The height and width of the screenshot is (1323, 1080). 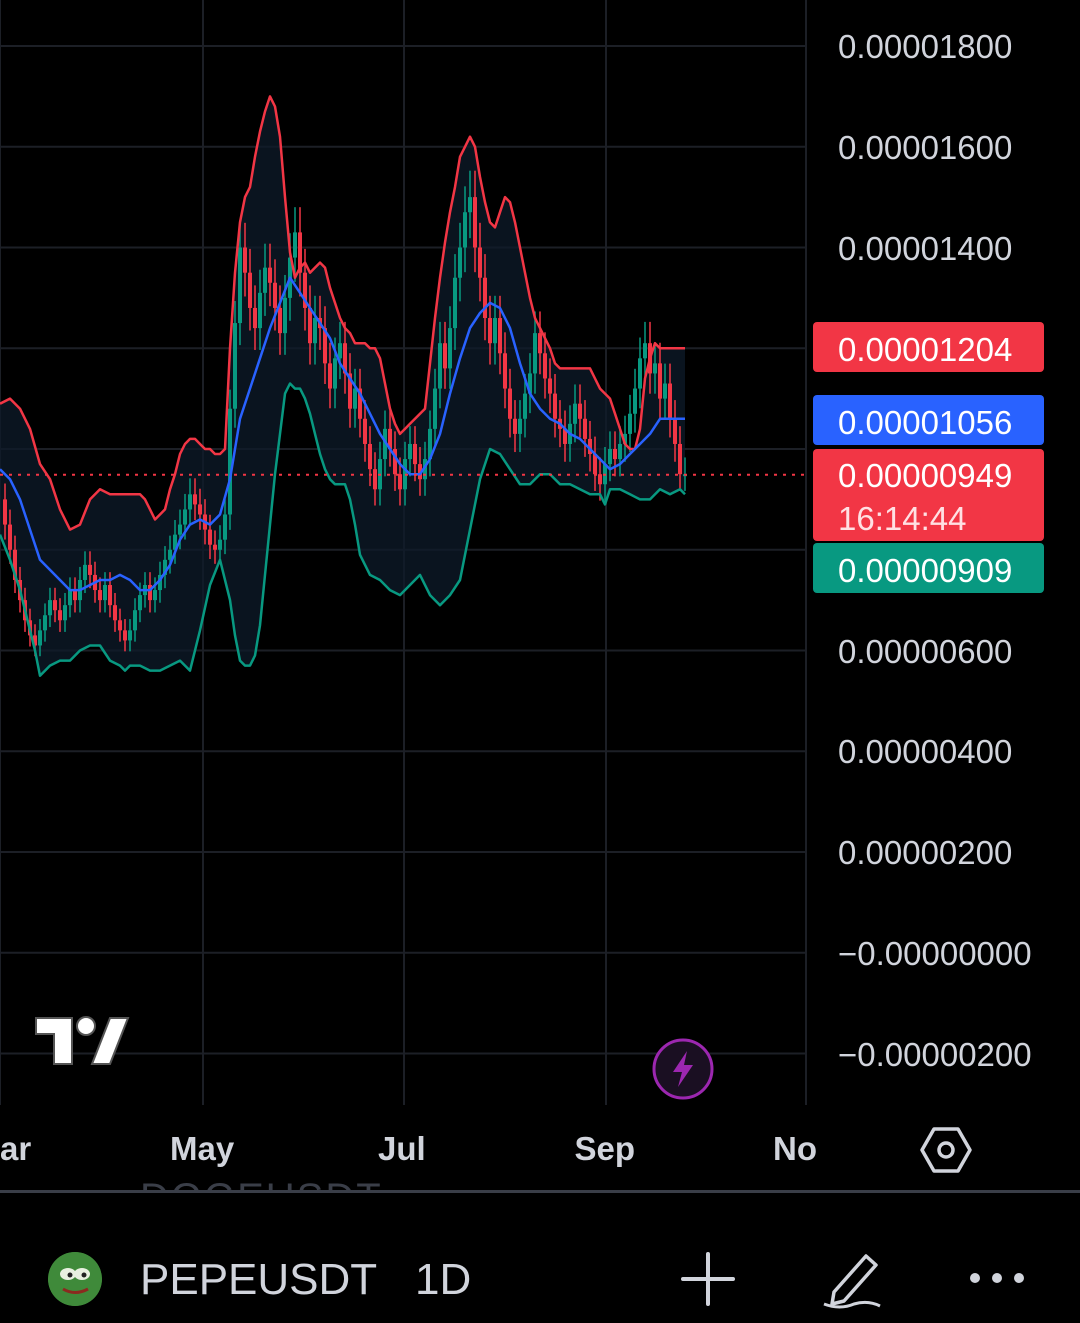 I want to click on tradingview-logo, so click(x=82, y=1040).